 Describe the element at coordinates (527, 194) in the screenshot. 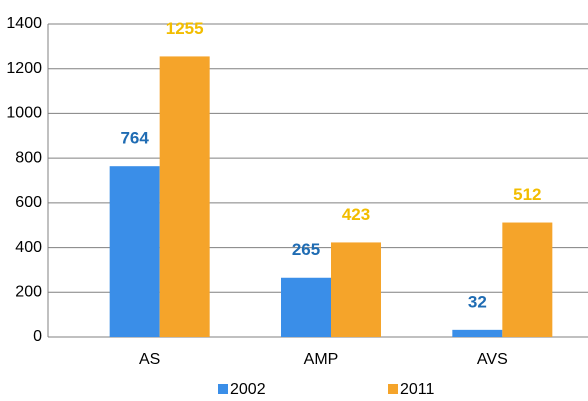

I see `value-label: 512` at that location.